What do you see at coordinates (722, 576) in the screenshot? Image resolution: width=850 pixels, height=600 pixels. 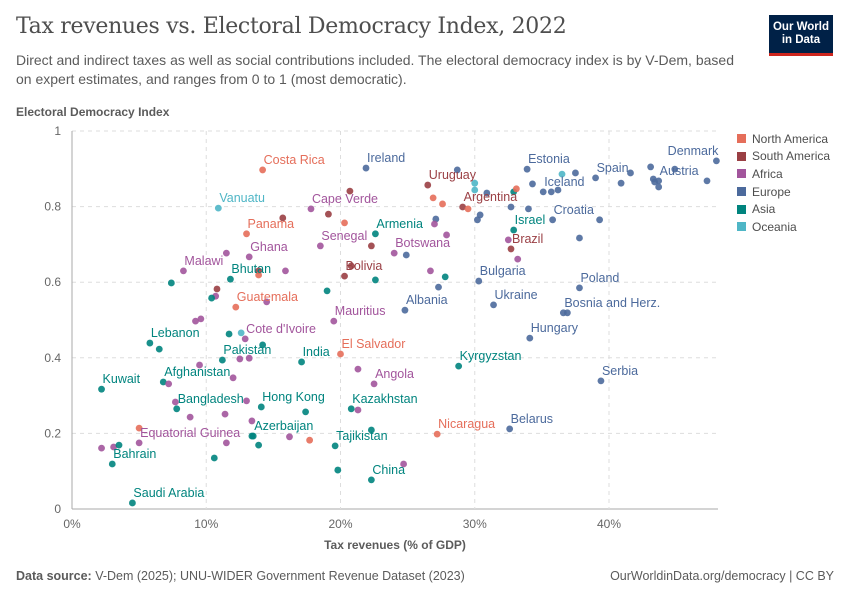 I see `footer-link: OurWorldinData.org/democracy | CC BY` at bounding box center [722, 576].